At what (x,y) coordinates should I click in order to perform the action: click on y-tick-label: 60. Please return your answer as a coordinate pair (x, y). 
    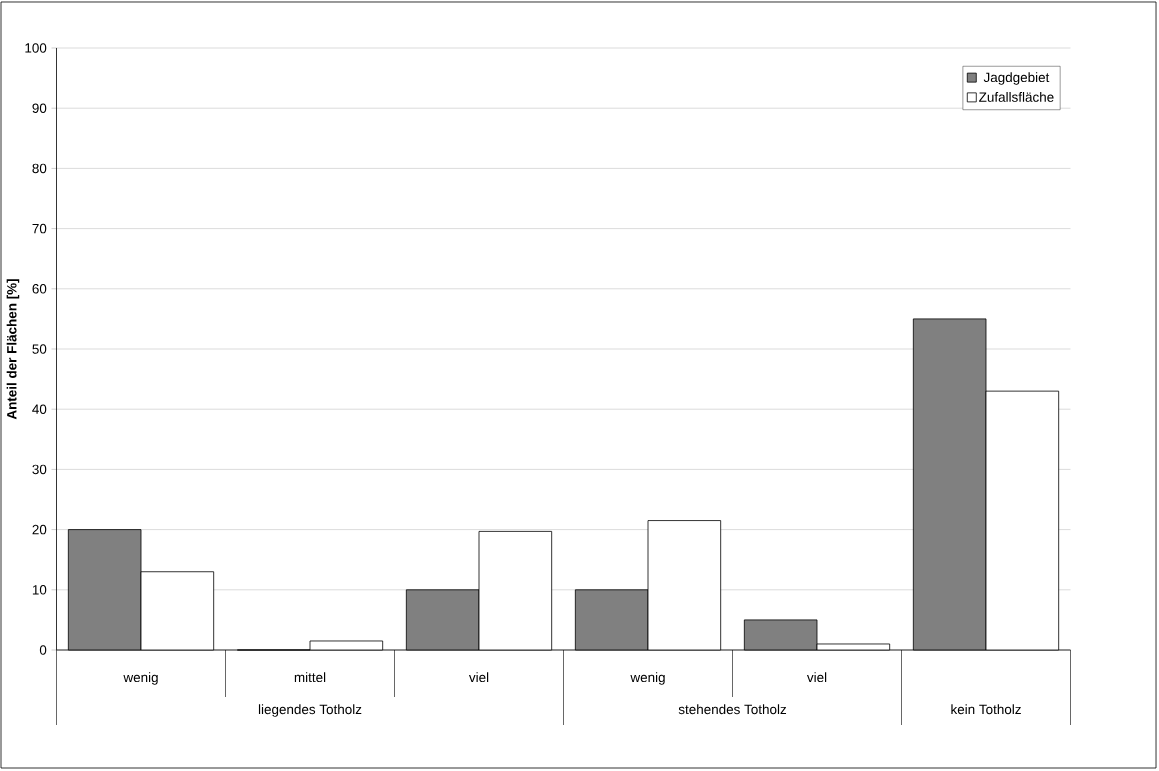
    Looking at the image, I should click on (39, 289).